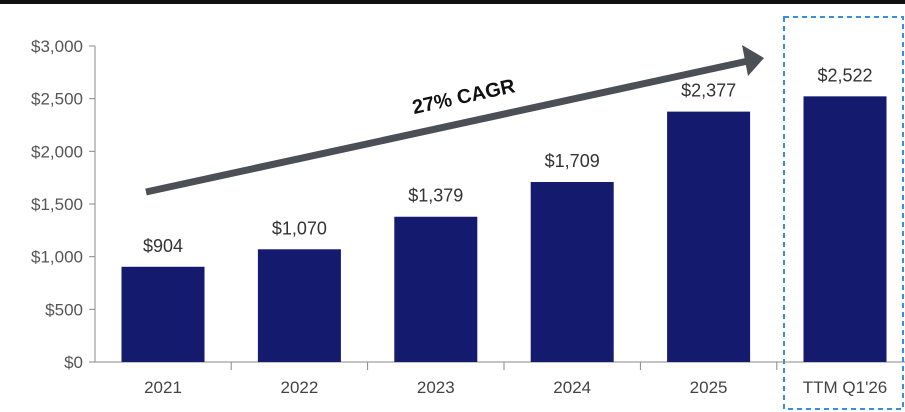 The height and width of the screenshot is (412, 905). I want to click on bar-2024, so click(572, 271).